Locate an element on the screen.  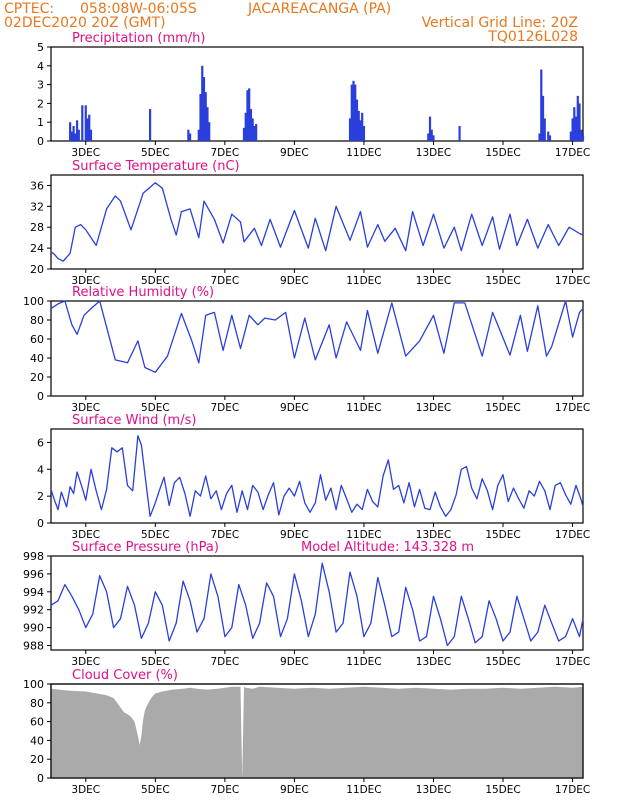
header-grid-note: Vertical Grid Line: 20Z is located at coordinates (500, 23).